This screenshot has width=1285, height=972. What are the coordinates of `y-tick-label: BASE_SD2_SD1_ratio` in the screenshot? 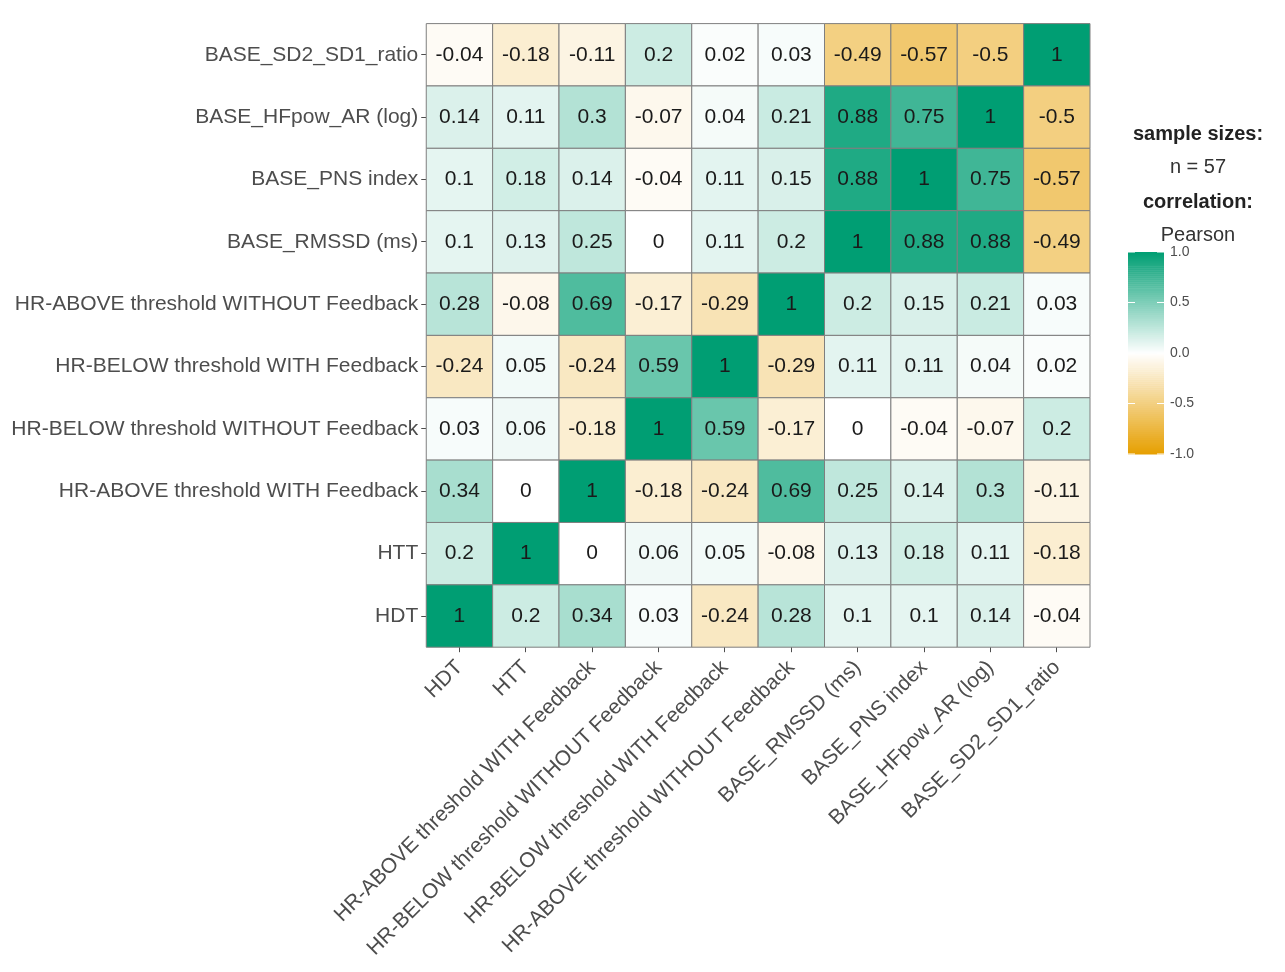 It's located at (311, 53).